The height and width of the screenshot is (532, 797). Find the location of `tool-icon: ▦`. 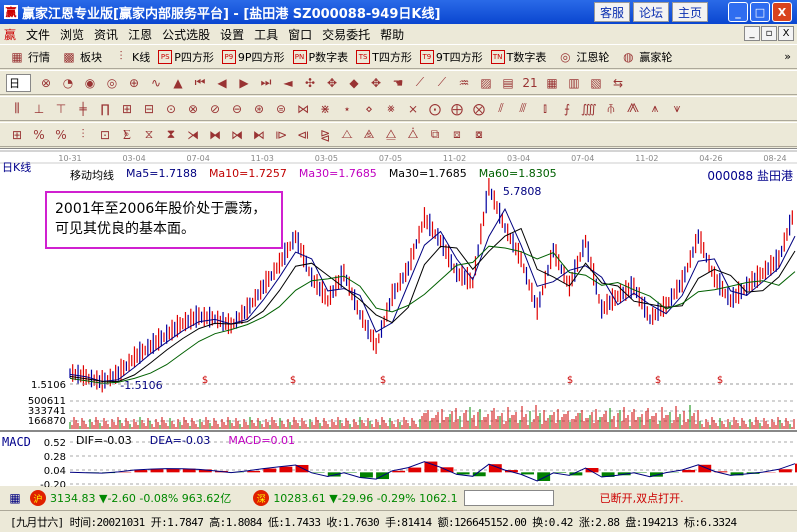

tool-icon: ▦ is located at coordinates (552, 82).